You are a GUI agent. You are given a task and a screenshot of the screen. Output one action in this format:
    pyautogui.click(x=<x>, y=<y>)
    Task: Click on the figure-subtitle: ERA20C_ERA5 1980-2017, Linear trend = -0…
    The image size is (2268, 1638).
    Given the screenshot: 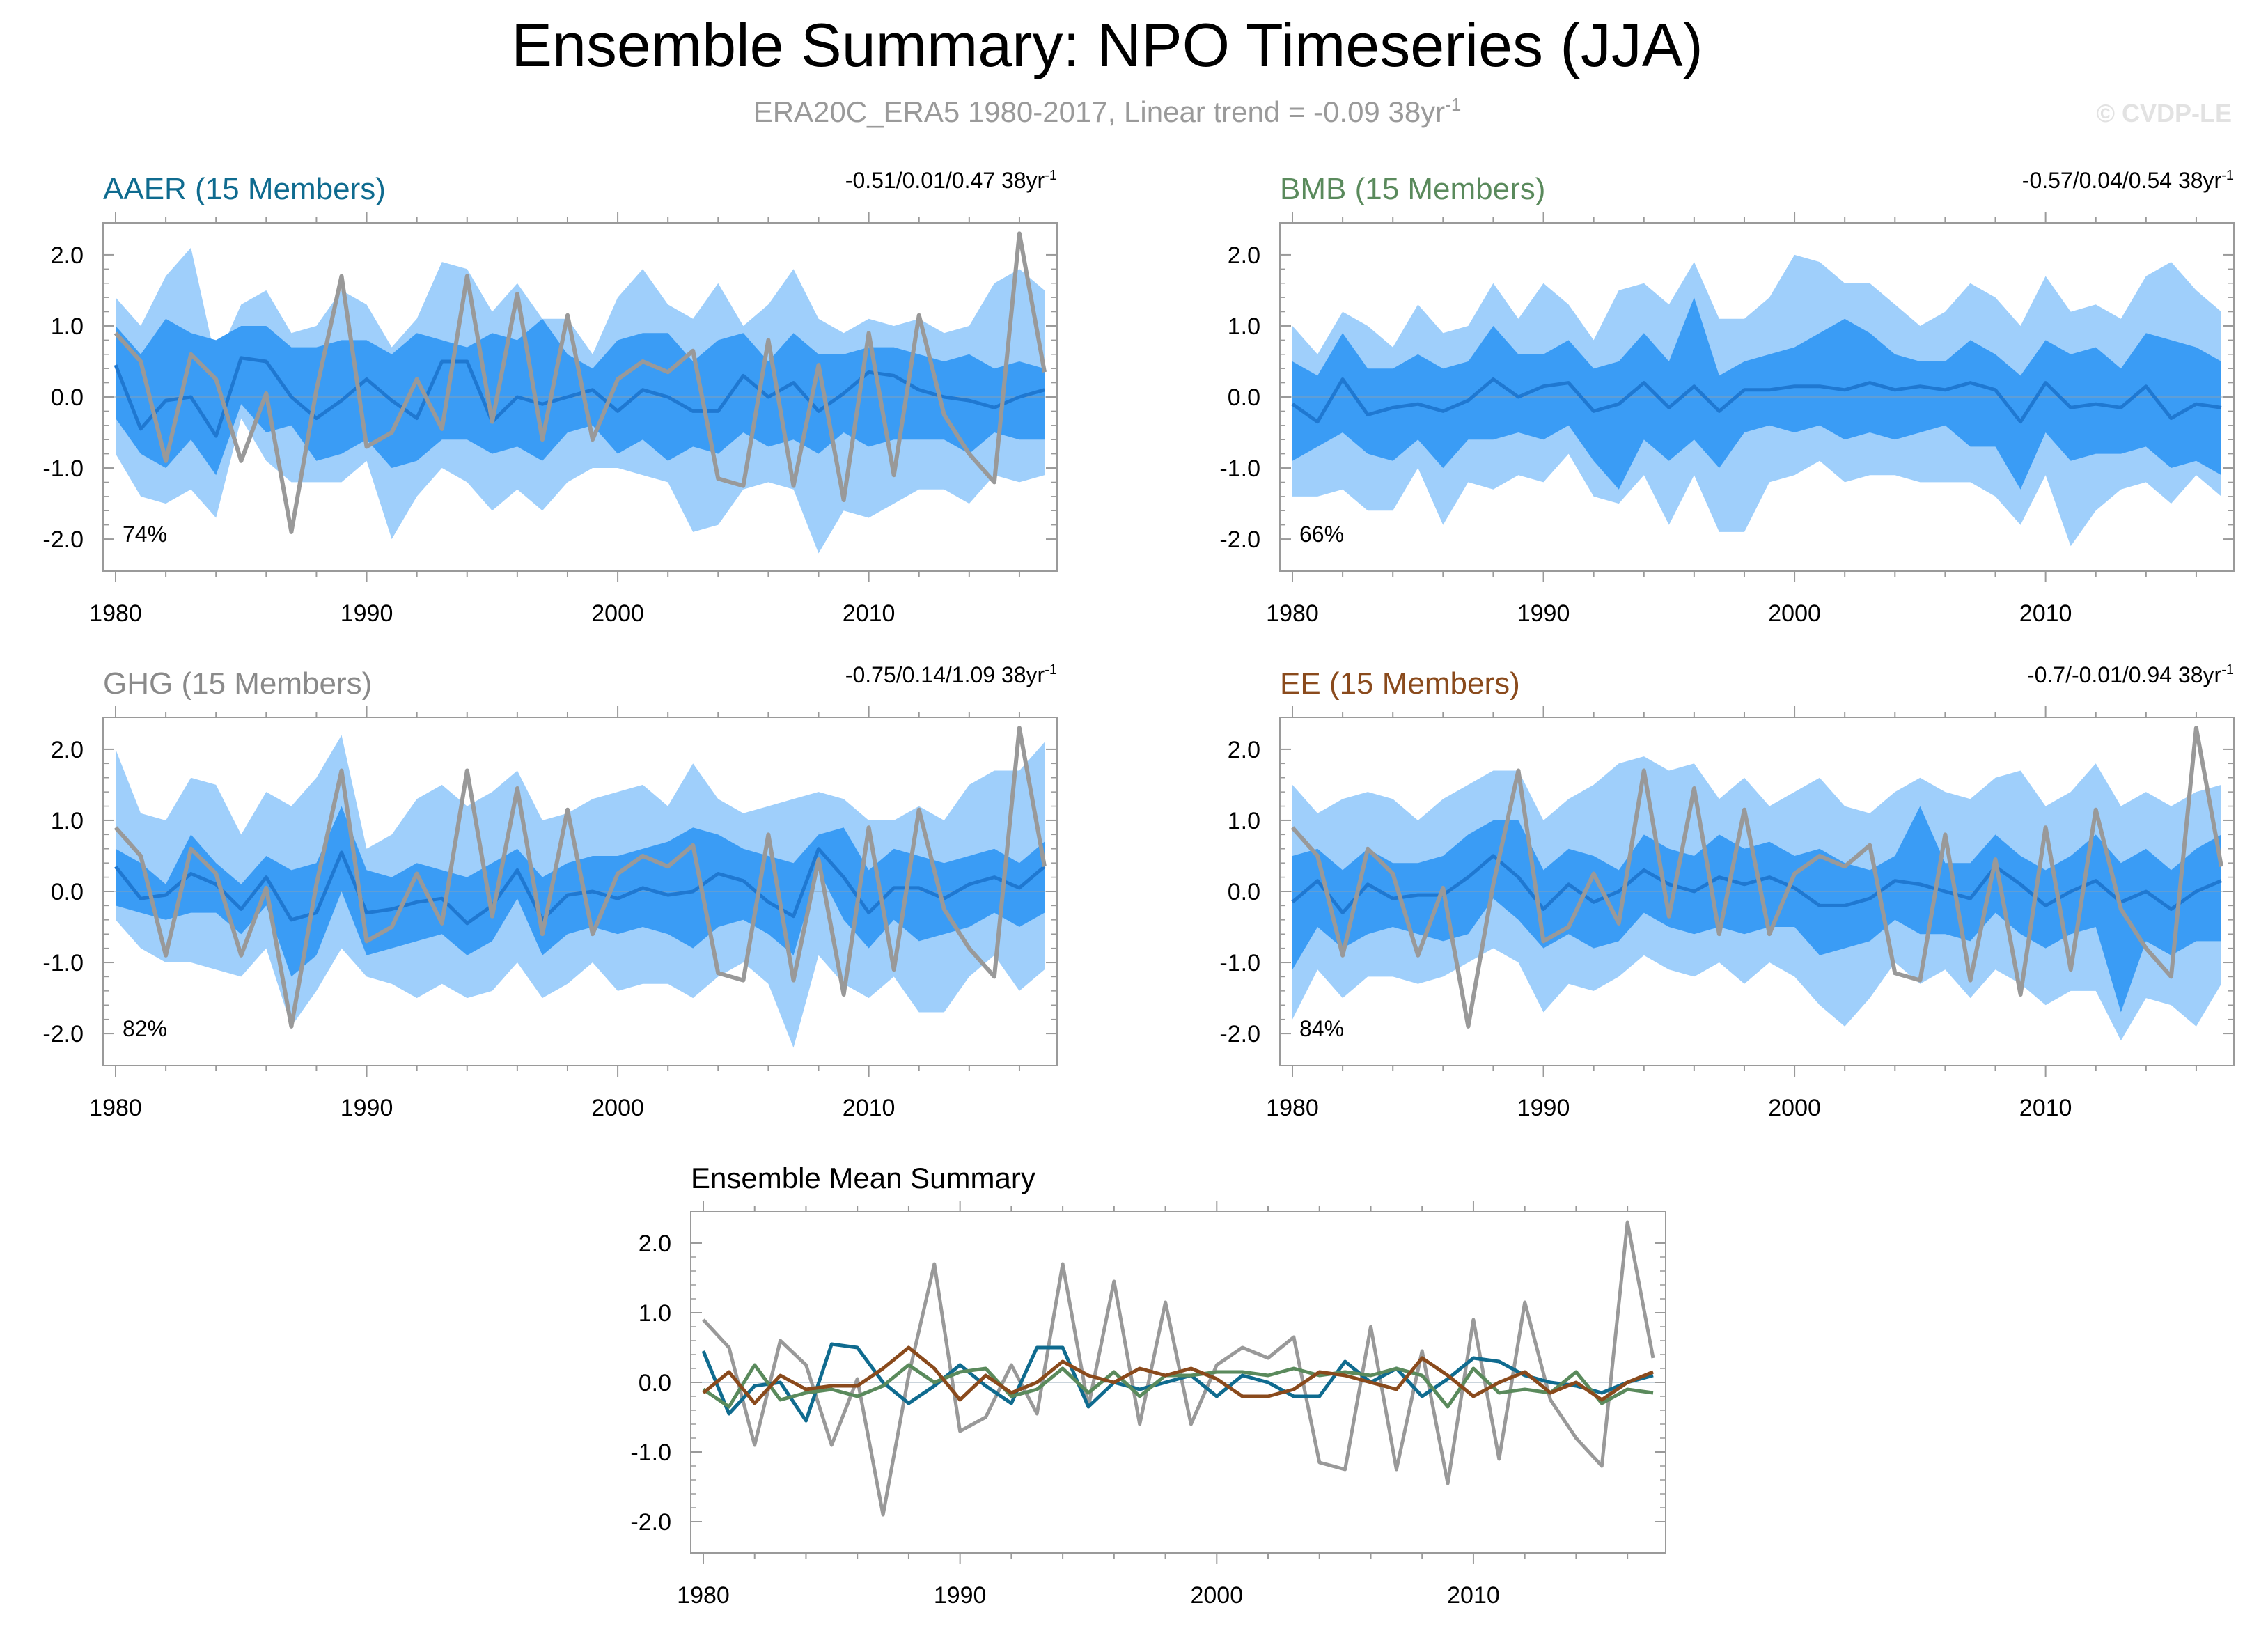 What is the action you would take?
    pyautogui.click(x=1107, y=111)
    